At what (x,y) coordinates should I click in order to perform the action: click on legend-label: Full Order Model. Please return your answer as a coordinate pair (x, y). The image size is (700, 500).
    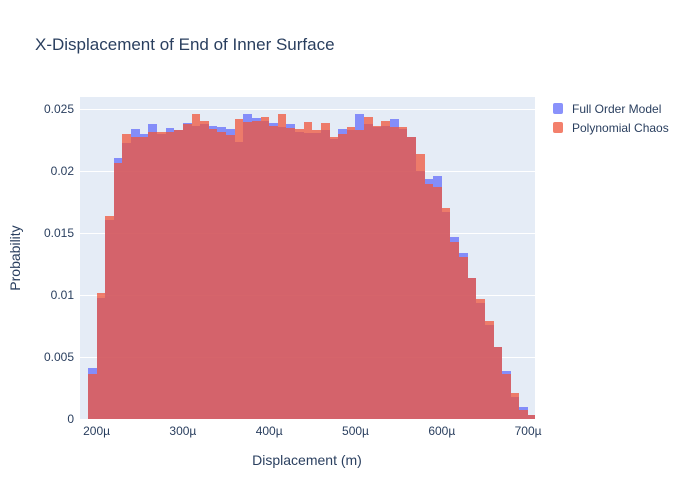
    Looking at the image, I should click on (617, 108).